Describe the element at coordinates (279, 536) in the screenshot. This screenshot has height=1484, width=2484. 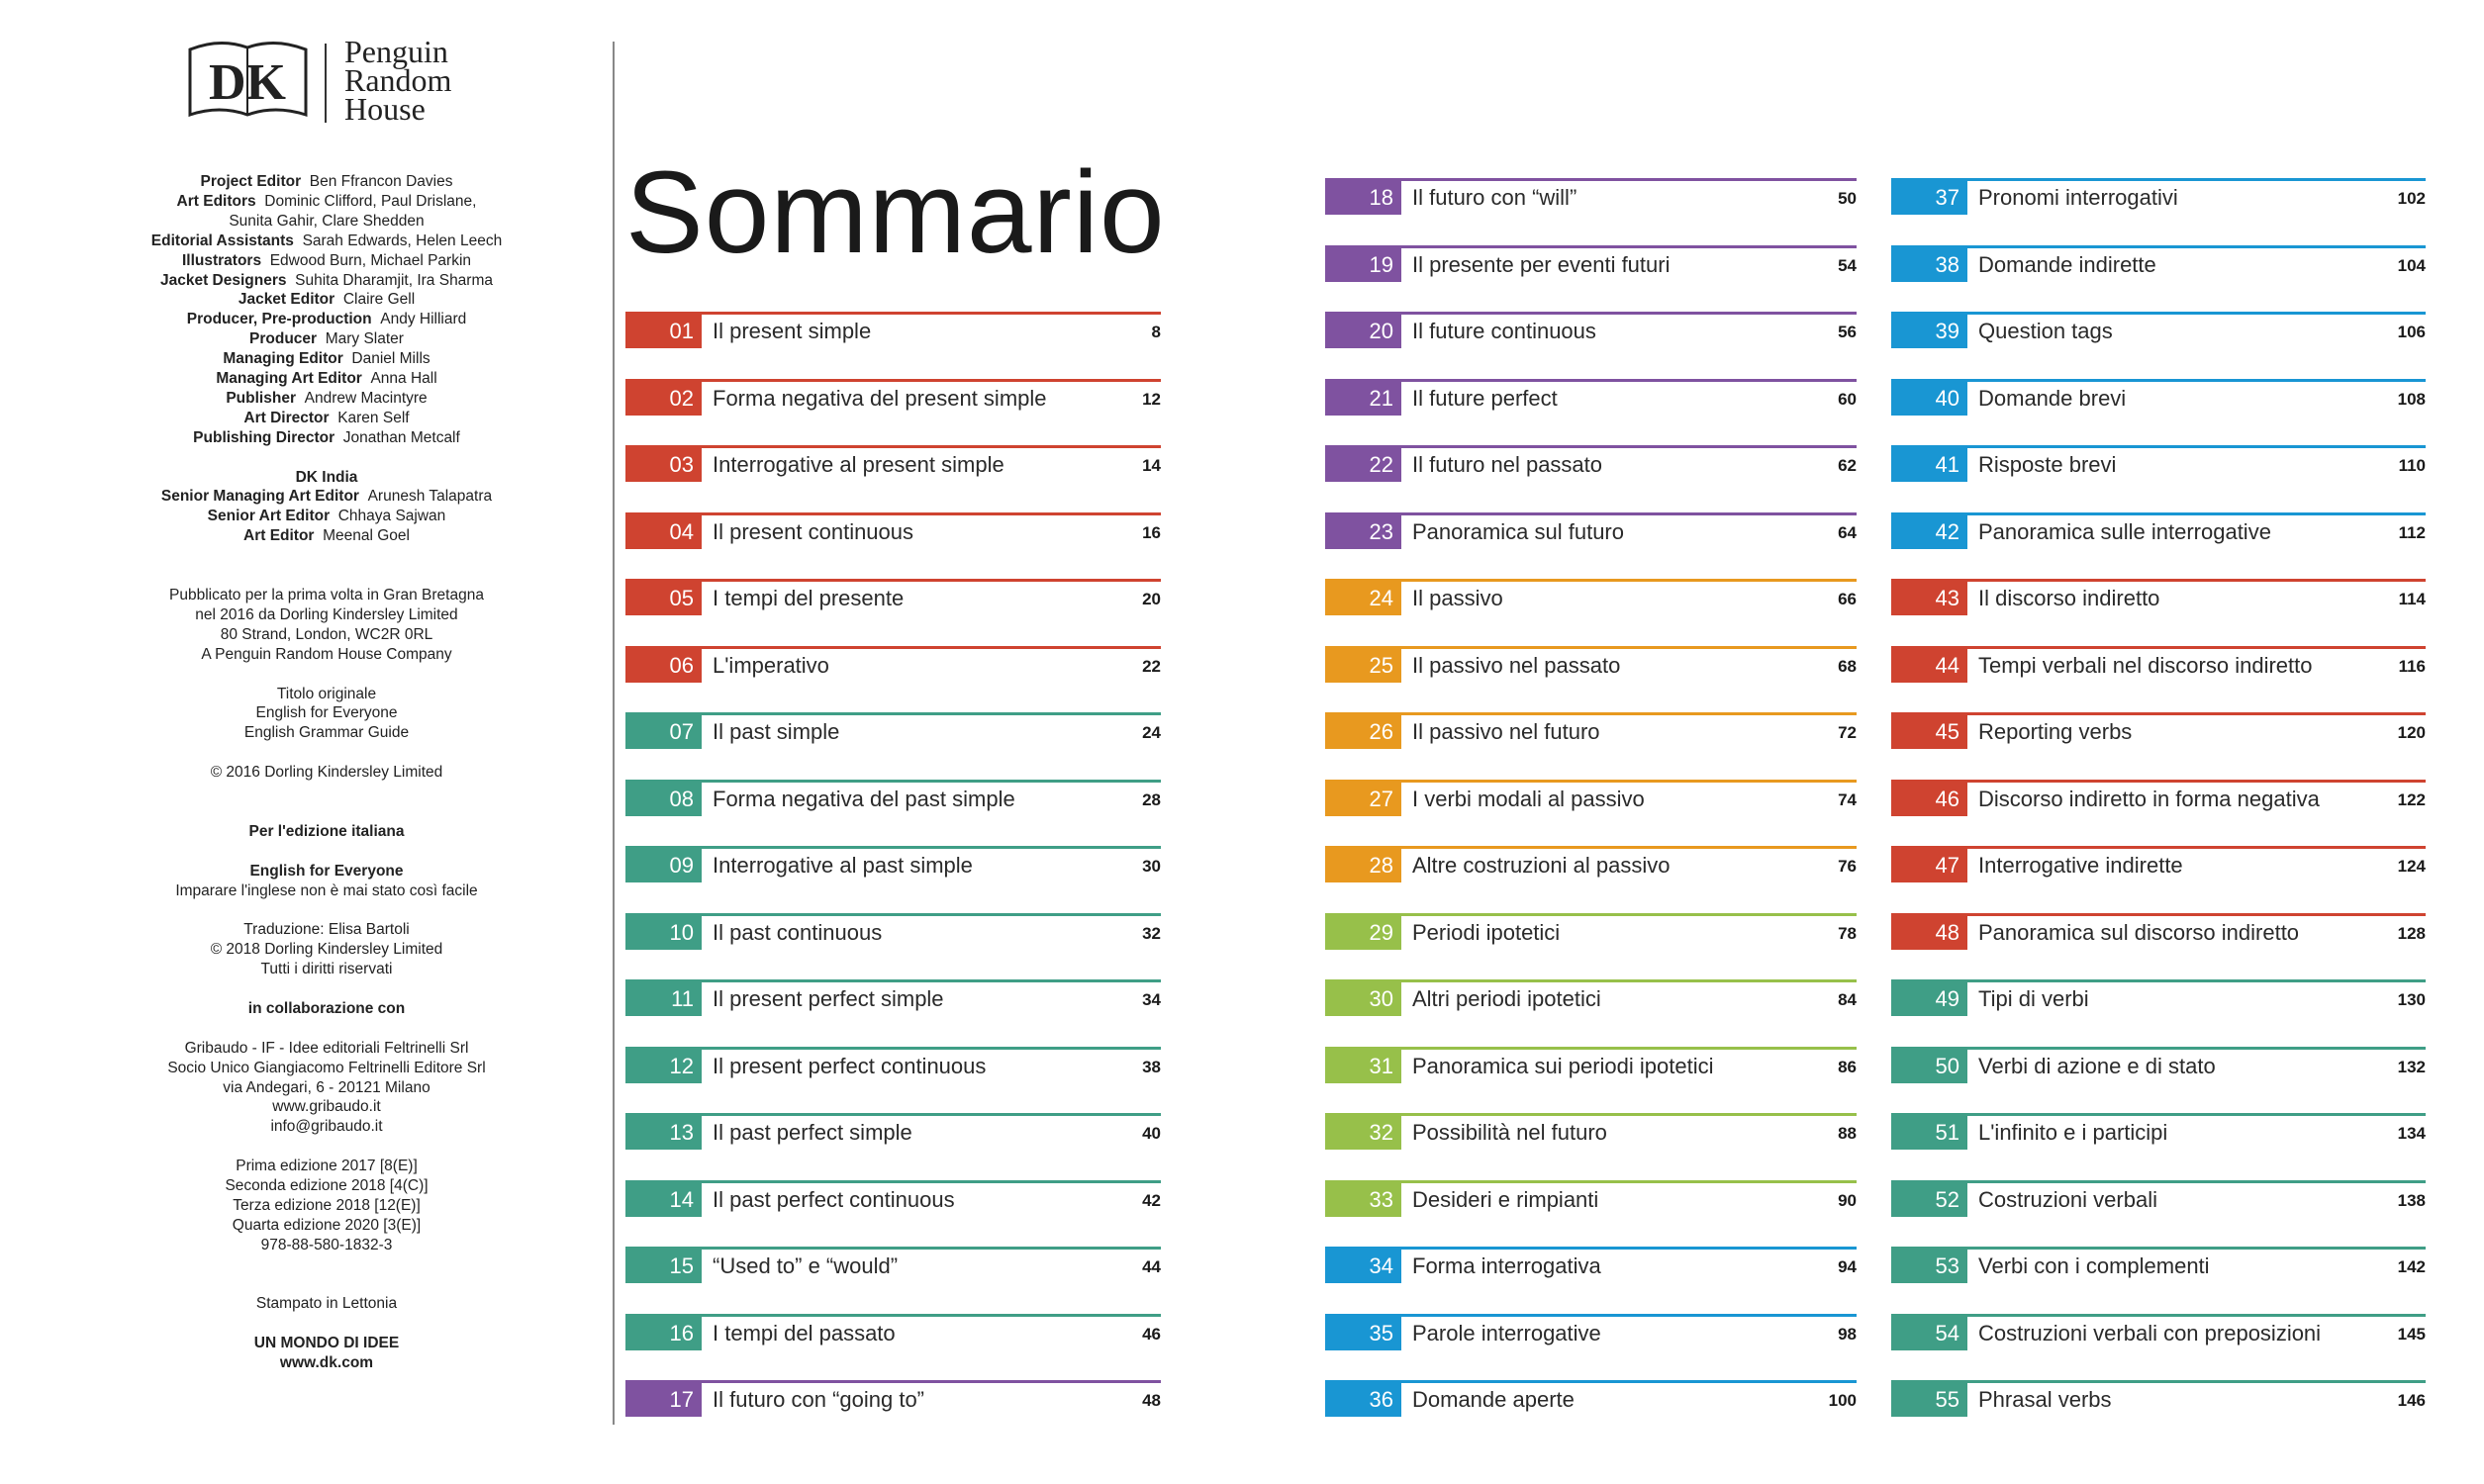
I see `credit-role: Art Editor` at that location.